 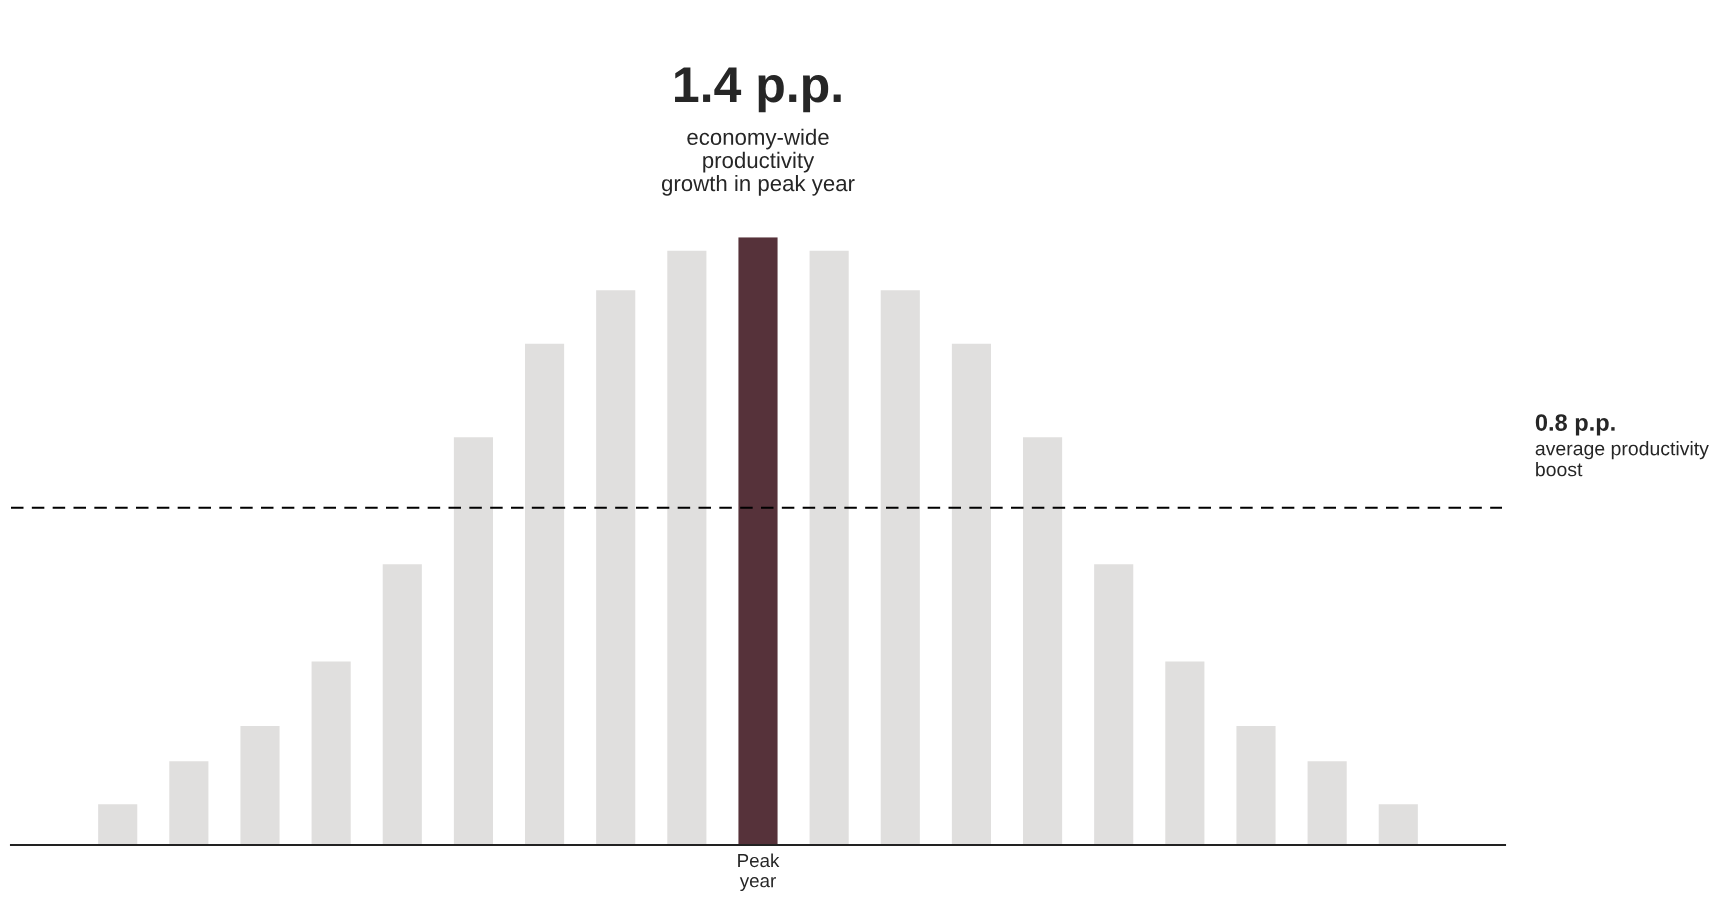 I want to click on text: average productivity boost, so click(x=1622, y=459).